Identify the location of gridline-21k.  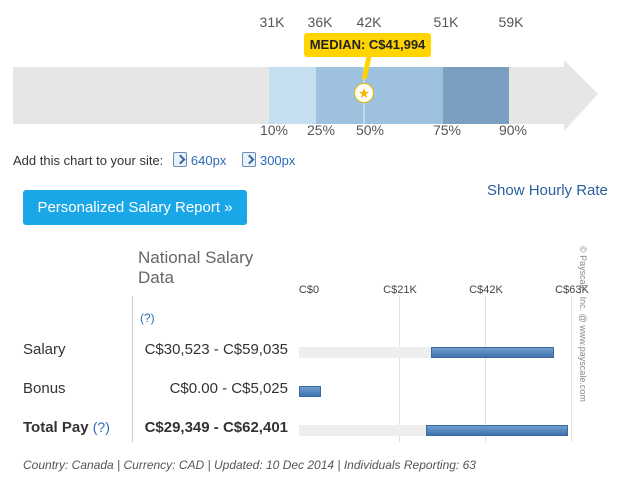
(399, 369).